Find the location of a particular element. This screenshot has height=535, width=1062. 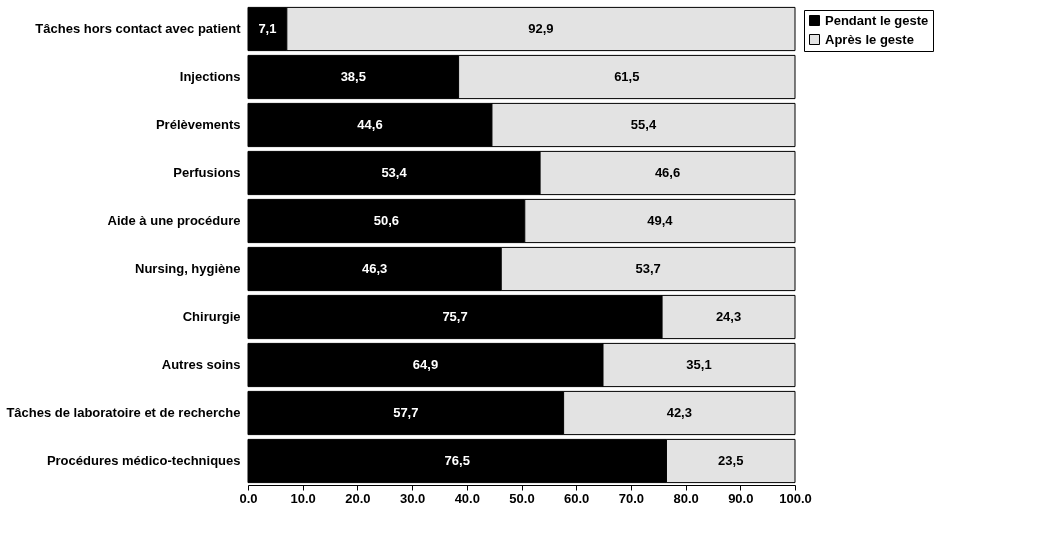

y-tick-label: Aide à une procédure is located at coordinates (174, 220).